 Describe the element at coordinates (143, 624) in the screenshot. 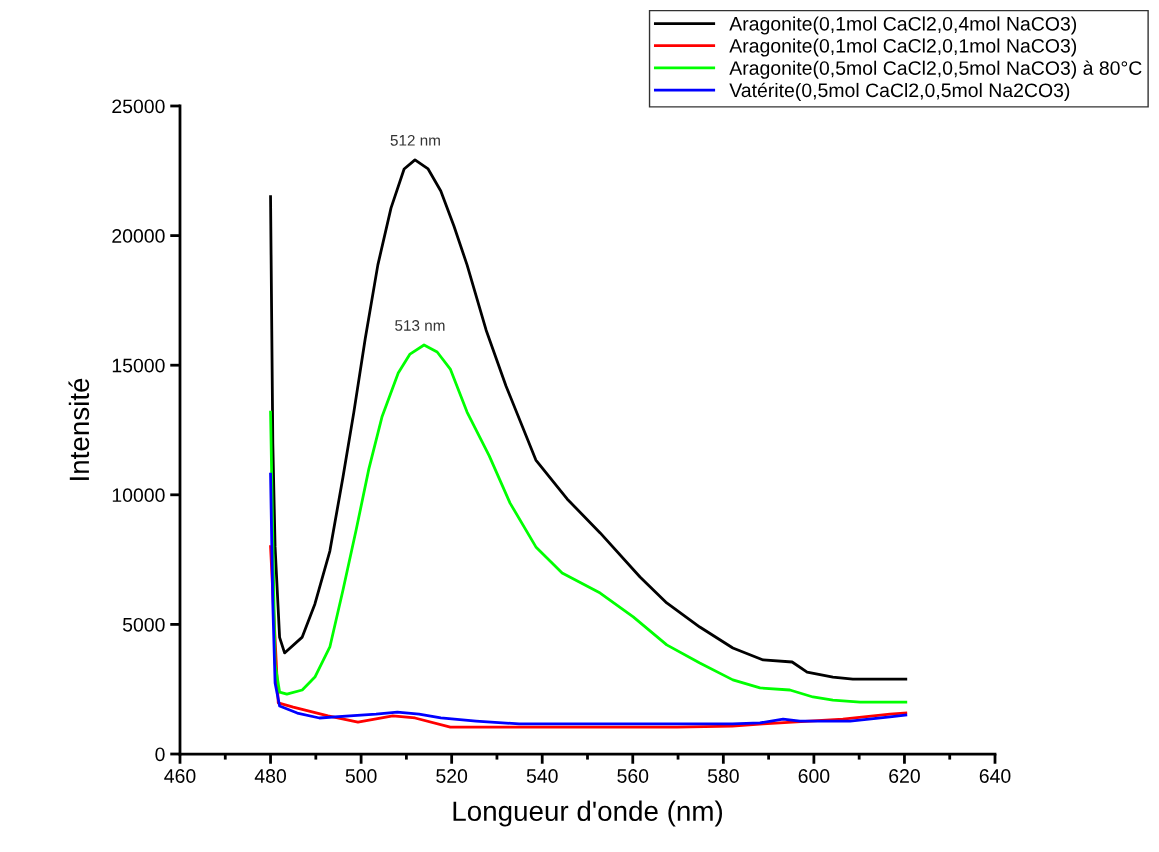

I see `y-tick-label: 5000` at that location.